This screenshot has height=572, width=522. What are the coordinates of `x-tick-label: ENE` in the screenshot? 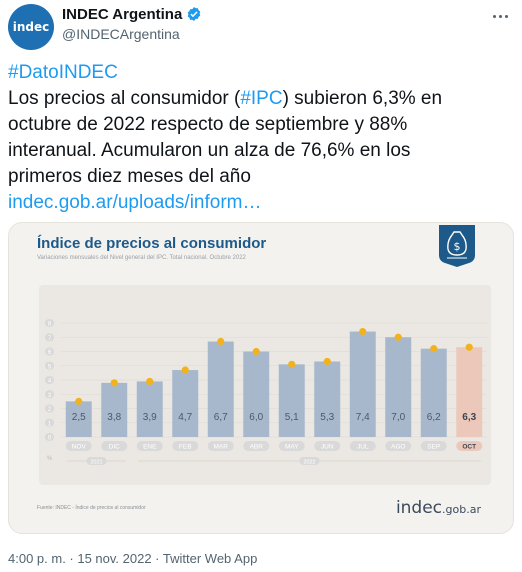 It's located at (150, 447).